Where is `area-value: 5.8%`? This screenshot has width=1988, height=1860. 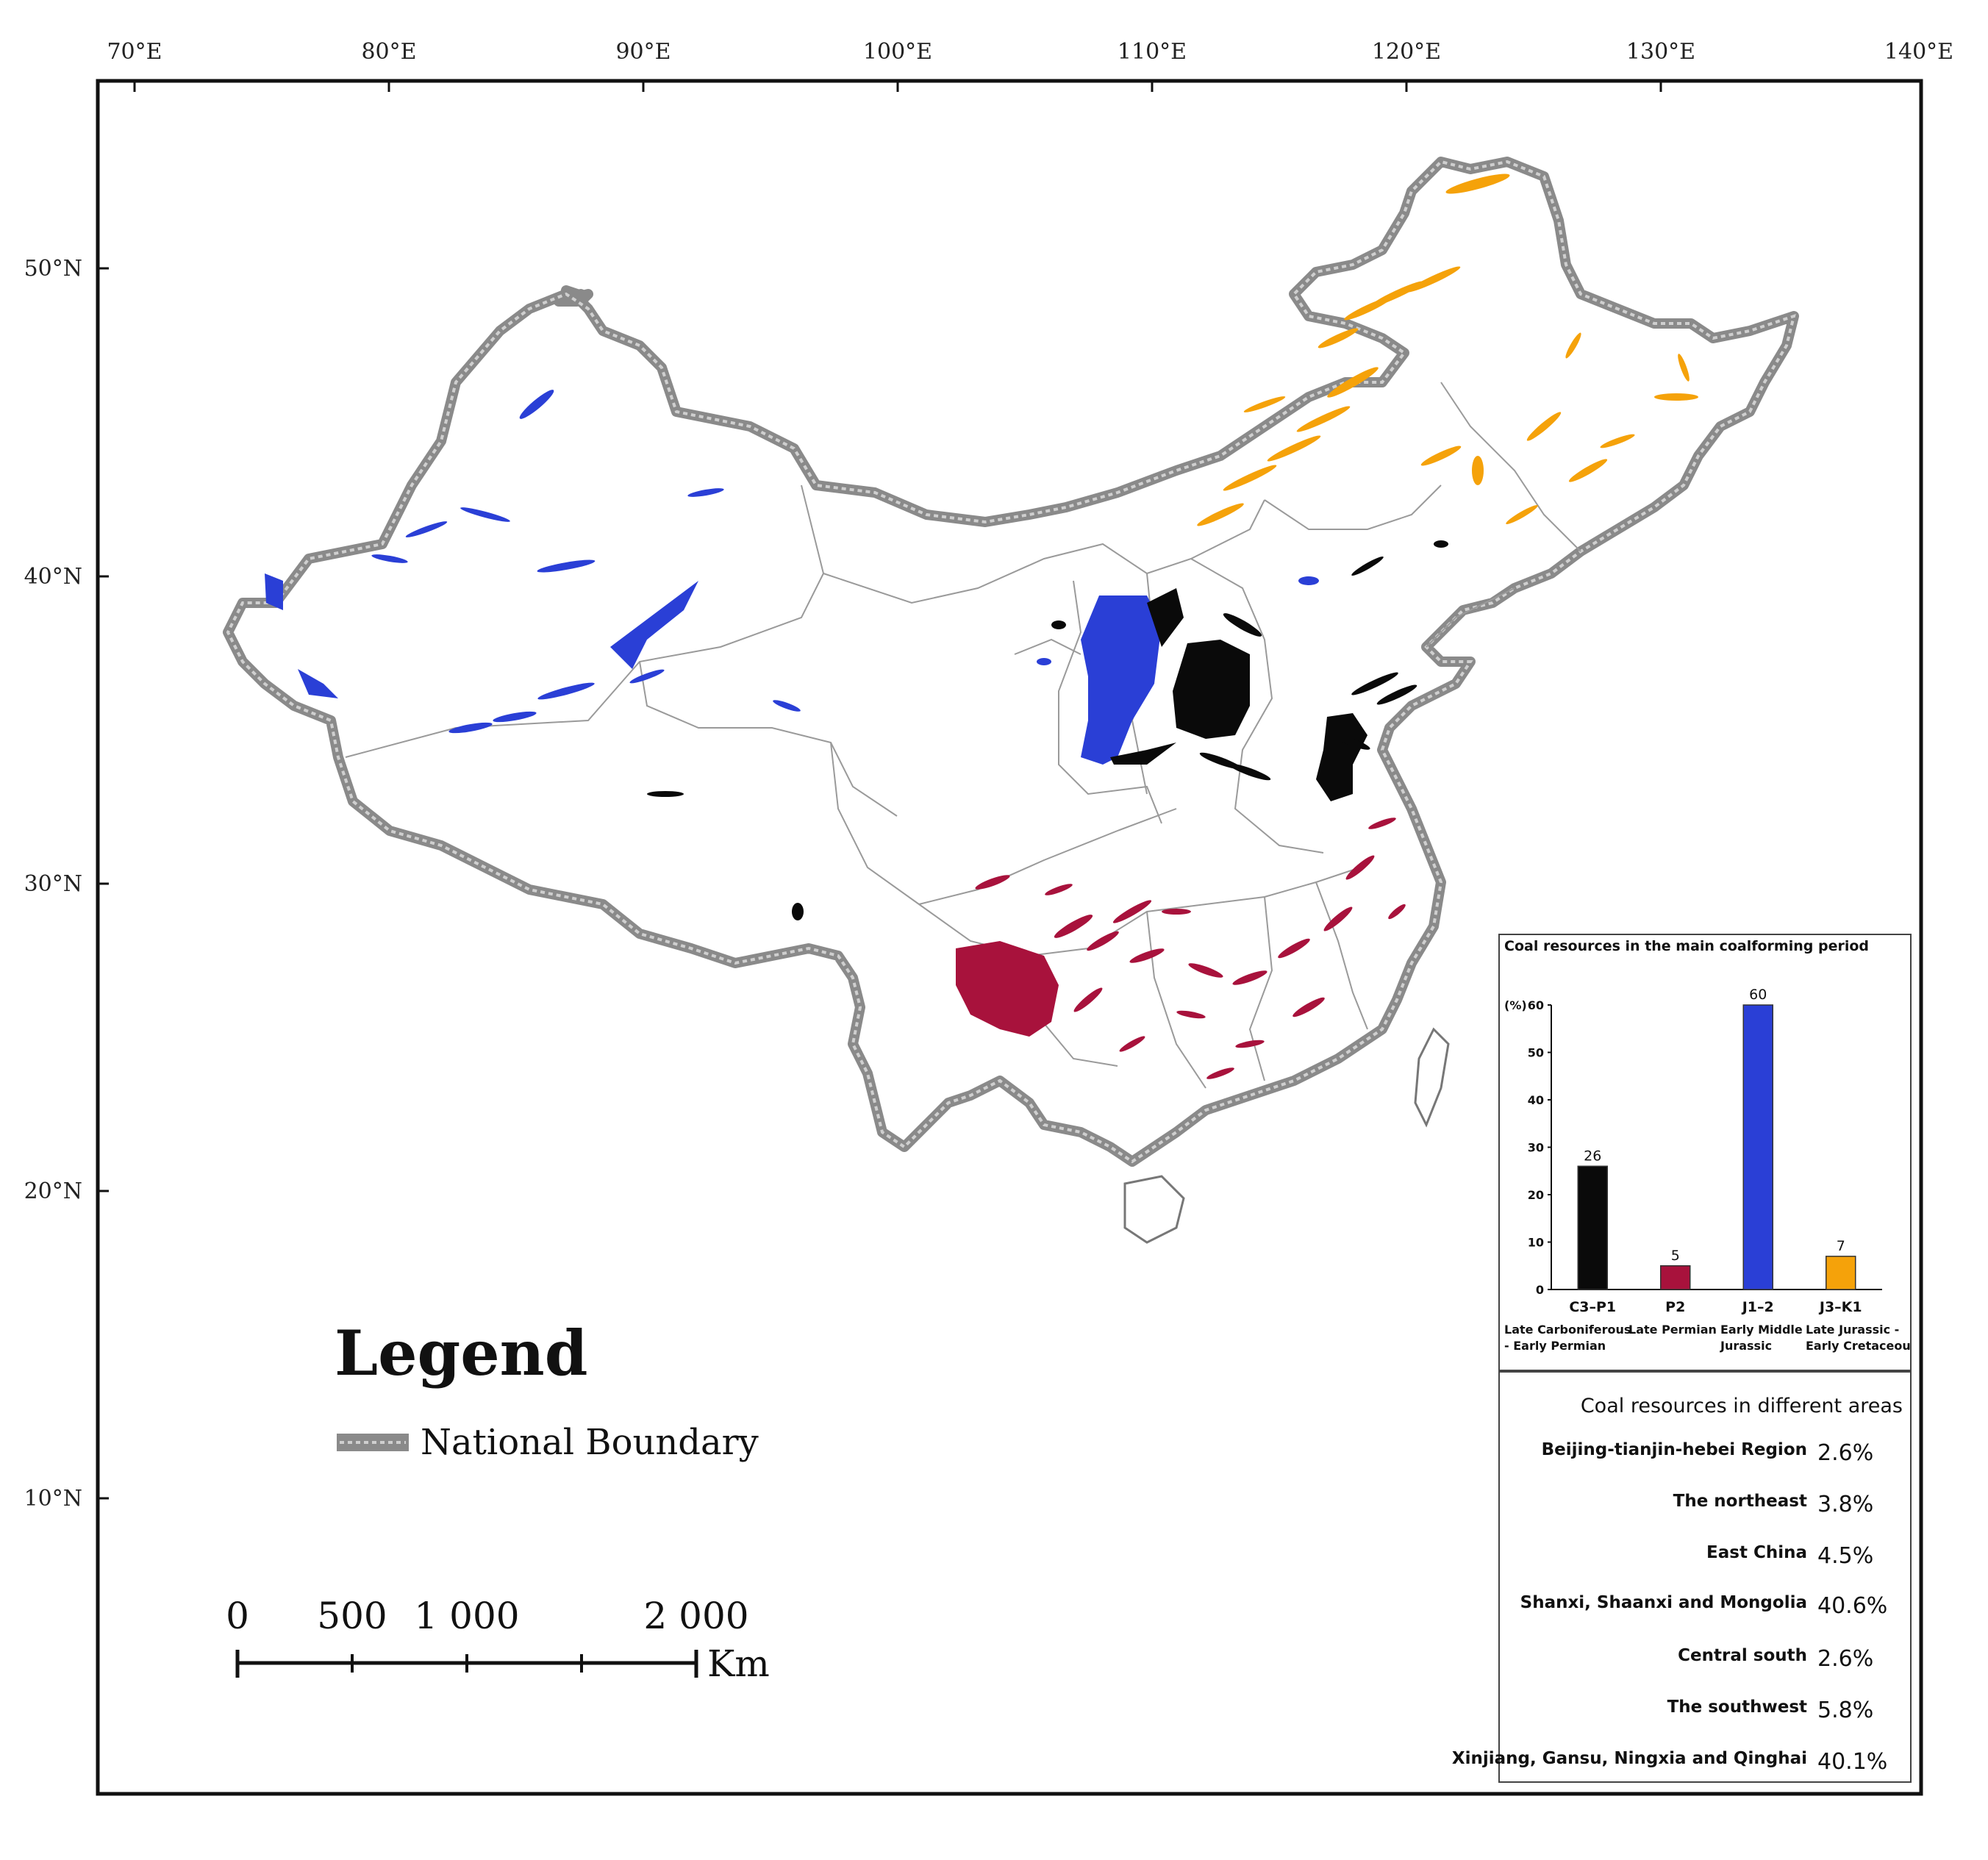
area-value: 5.8% is located at coordinates (1845, 1710).